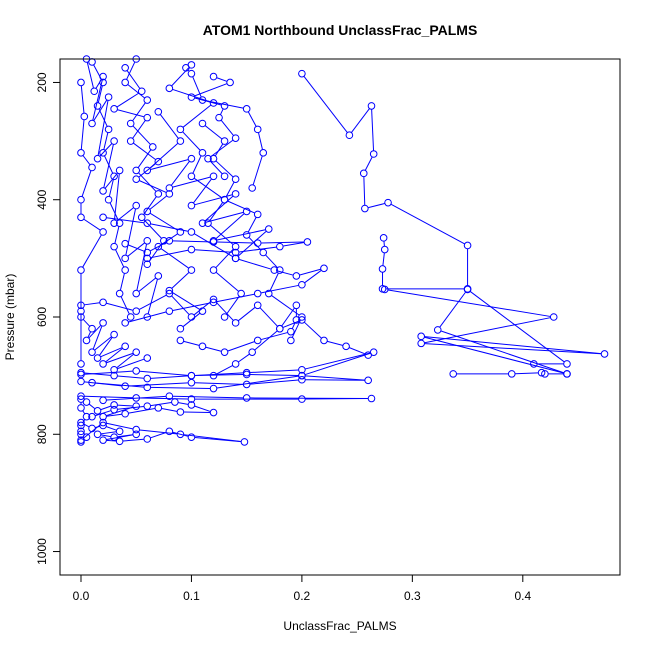 This screenshot has width=650, height=650. Describe the element at coordinates (339, 626) in the screenshot. I see `x-axis-label: UnclassFrac_PALMS` at that location.